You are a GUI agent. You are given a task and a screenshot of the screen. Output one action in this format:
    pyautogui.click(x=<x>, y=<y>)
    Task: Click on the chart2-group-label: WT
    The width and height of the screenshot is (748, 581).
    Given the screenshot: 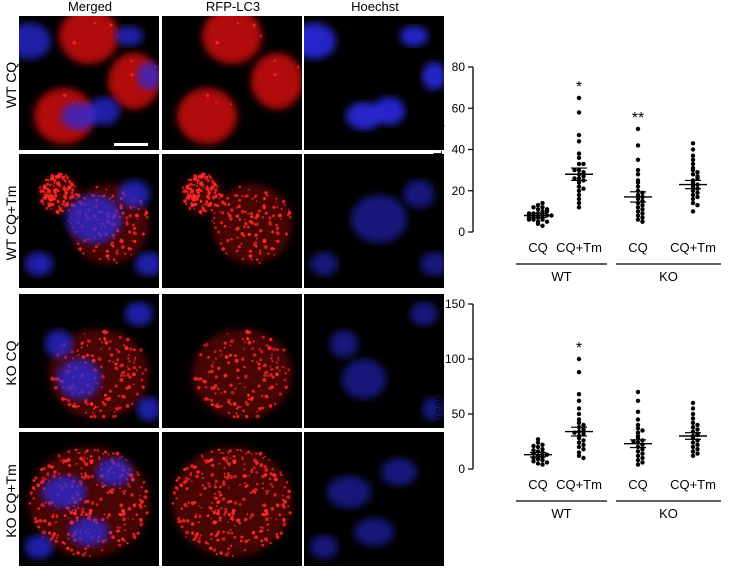 What is the action you would take?
    pyautogui.click(x=561, y=513)
    